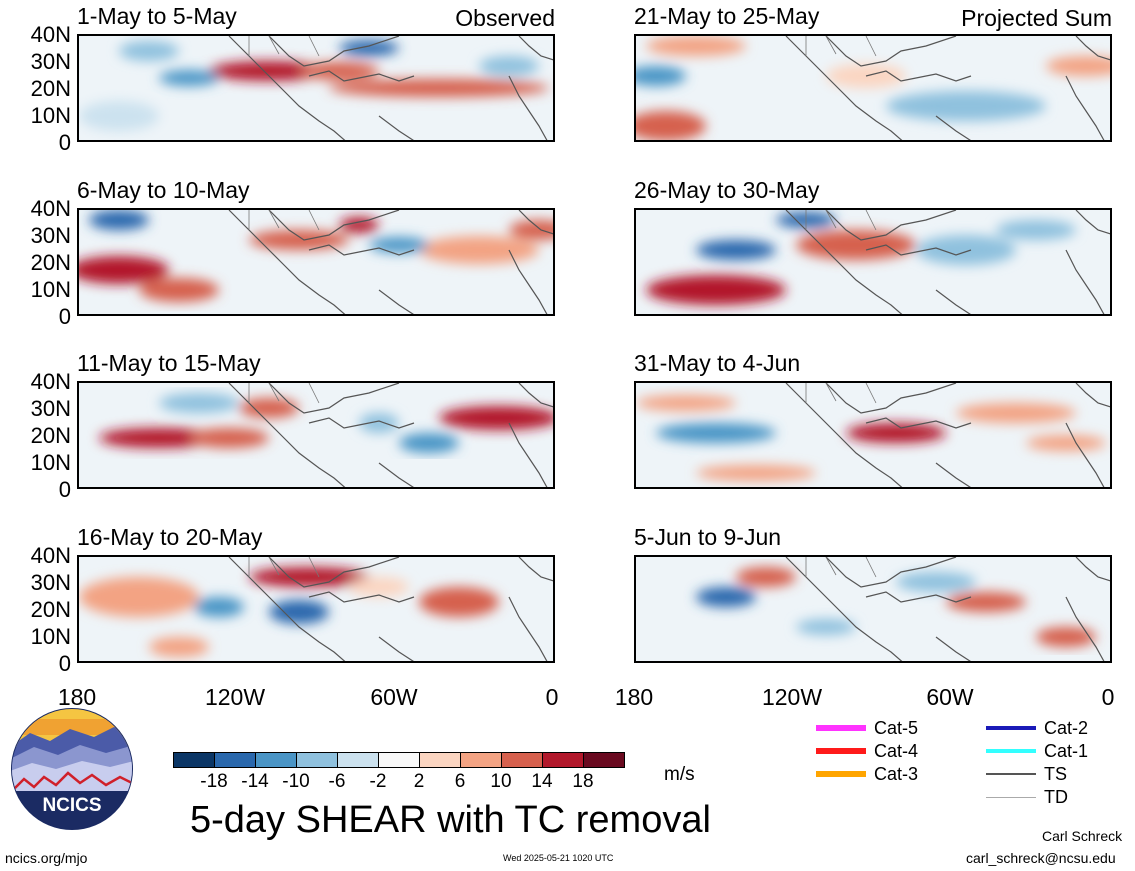 This screenshot has width=1135, height=871. What do you see at coordinates (460, 781) in the screenshot?
I see `colorbar-tick-label: 6` at bounding box center [460, 781].